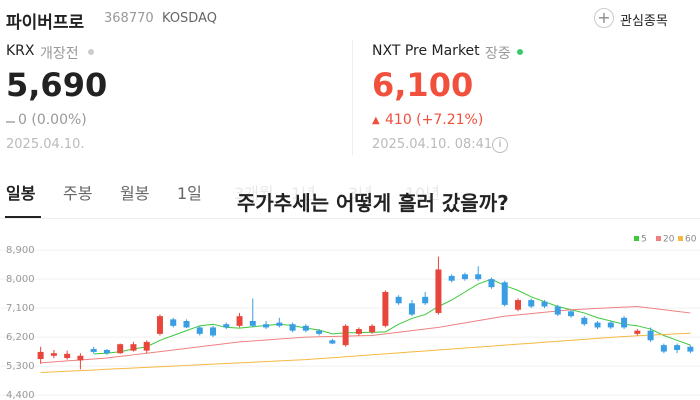  Describe the element at coordinates (644, 240) in the screenshot. I see `legend-label: 5` at that location.